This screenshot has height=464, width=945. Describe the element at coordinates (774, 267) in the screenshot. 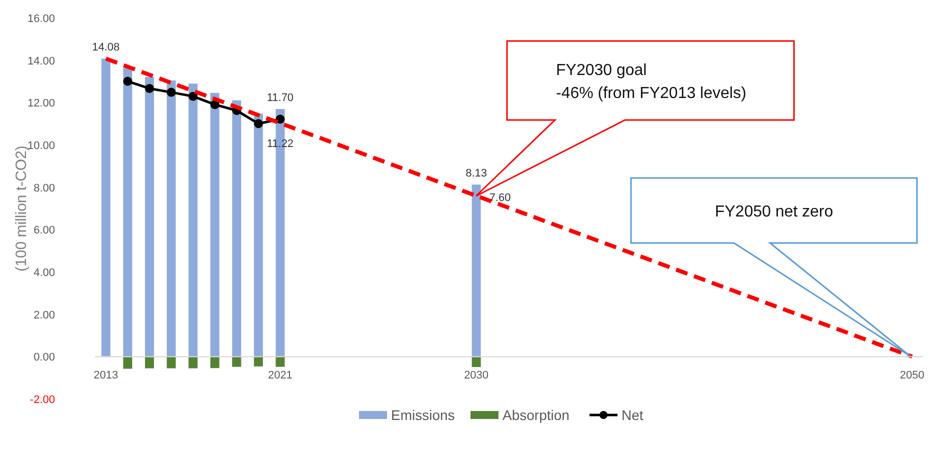

I see `callout-box: FY2050 net zero` at that location.